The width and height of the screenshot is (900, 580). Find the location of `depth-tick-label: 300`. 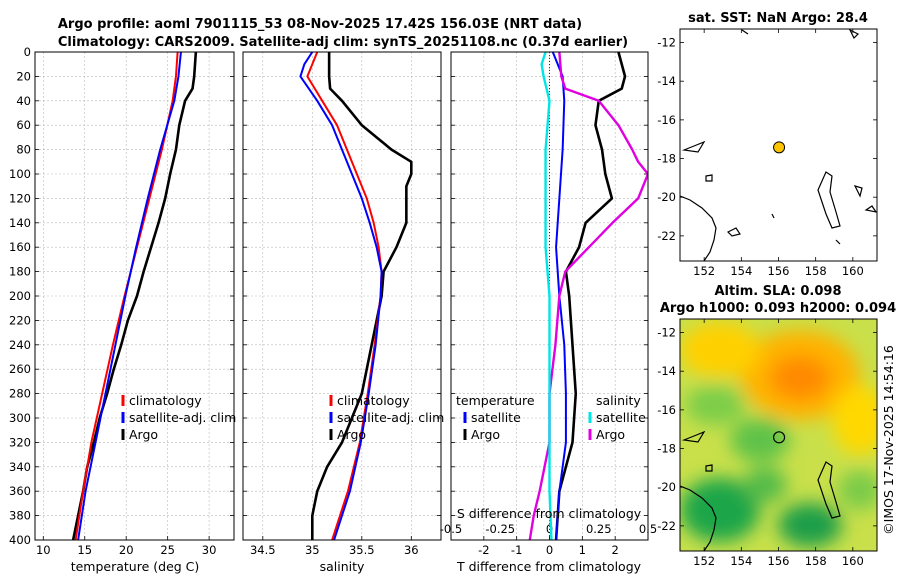

depth-tick-label: 300 is located at coordinates (20, 418).